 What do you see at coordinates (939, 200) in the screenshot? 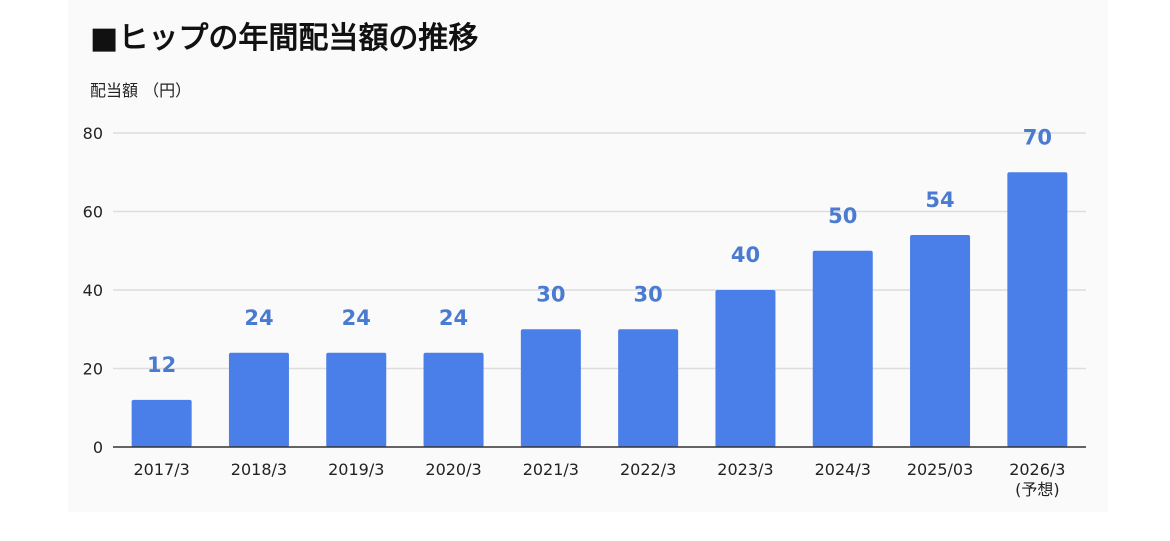
I see `data-label: 54` at bounding box center [939, 200].